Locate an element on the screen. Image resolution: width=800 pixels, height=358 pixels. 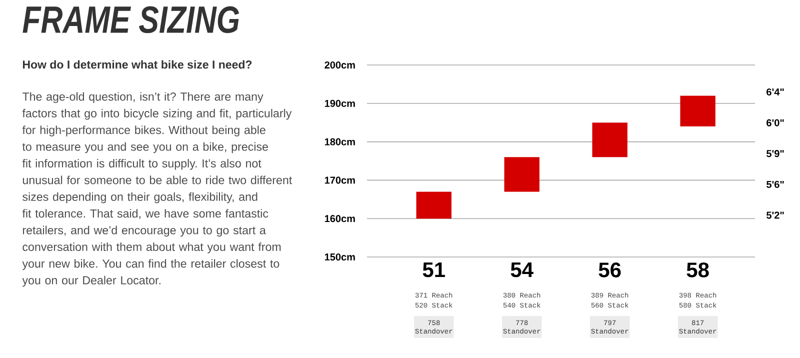
chart-title: FRAME SIZING is located at coordinates (131, 20).